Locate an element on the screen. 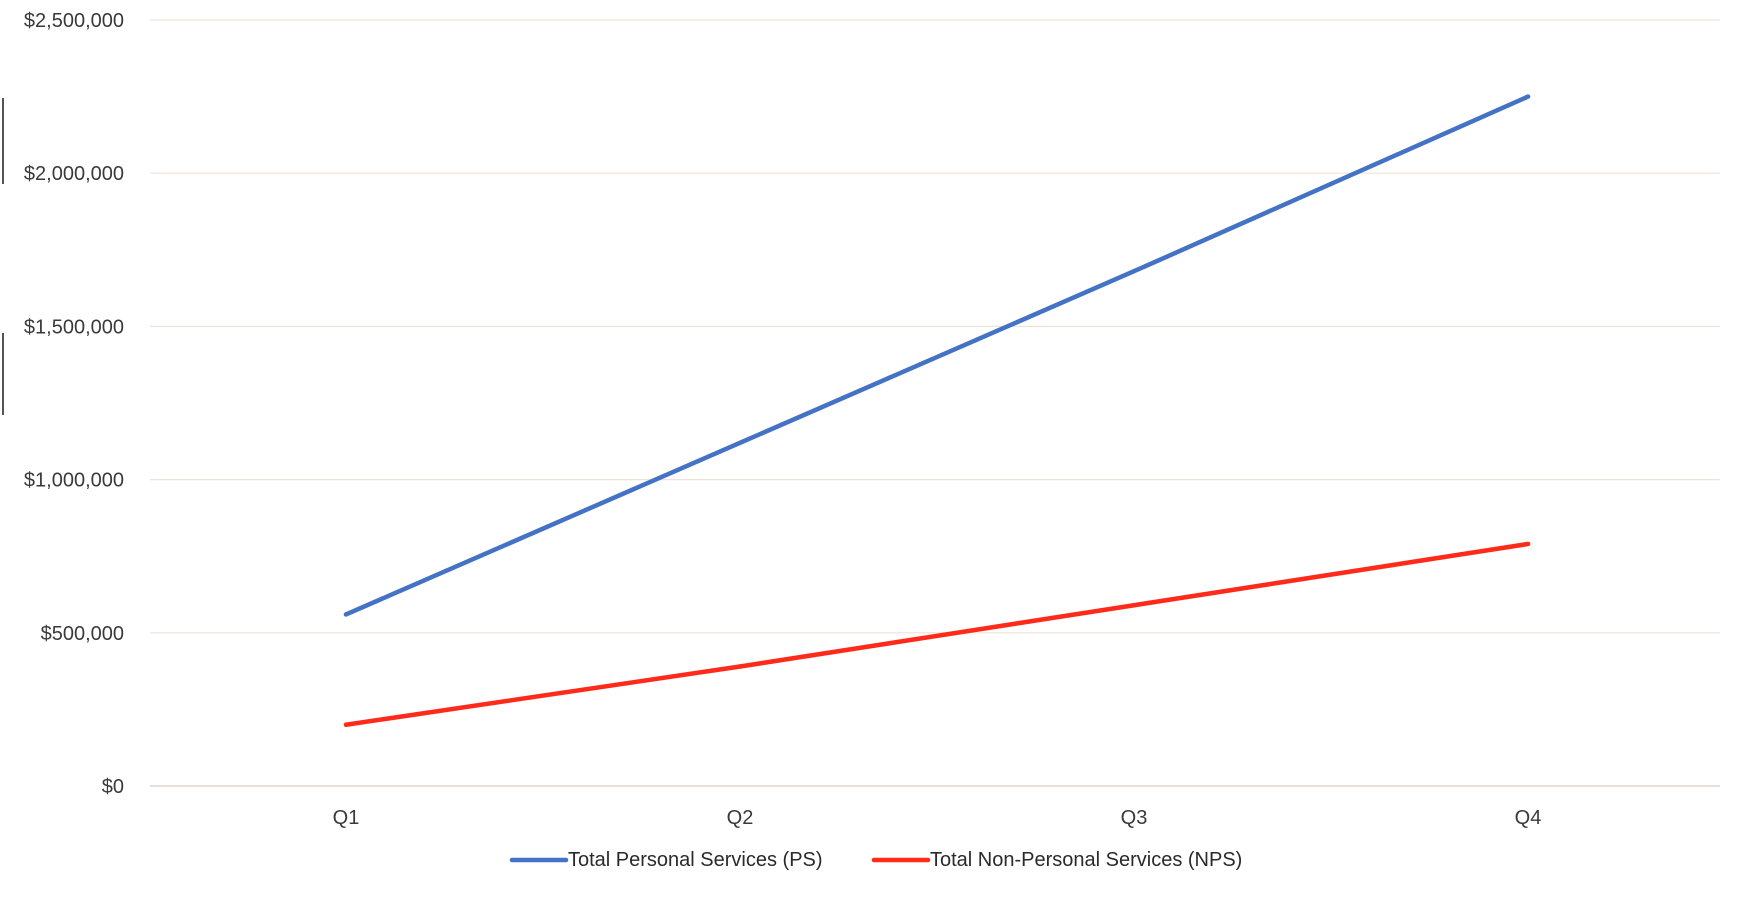 This screenshot has height=901, width=1739. x-tick-label: Q2 is located at coordinates (740, 818).